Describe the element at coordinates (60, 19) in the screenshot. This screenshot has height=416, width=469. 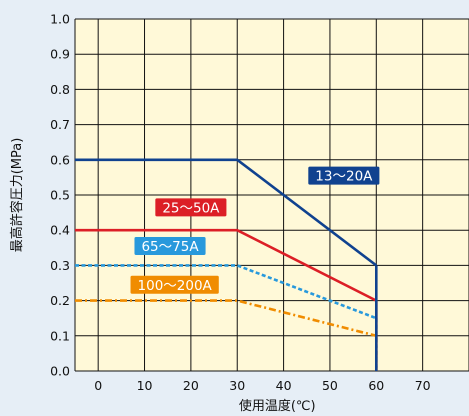
I see `y-tick-label: 1.0` at that location.